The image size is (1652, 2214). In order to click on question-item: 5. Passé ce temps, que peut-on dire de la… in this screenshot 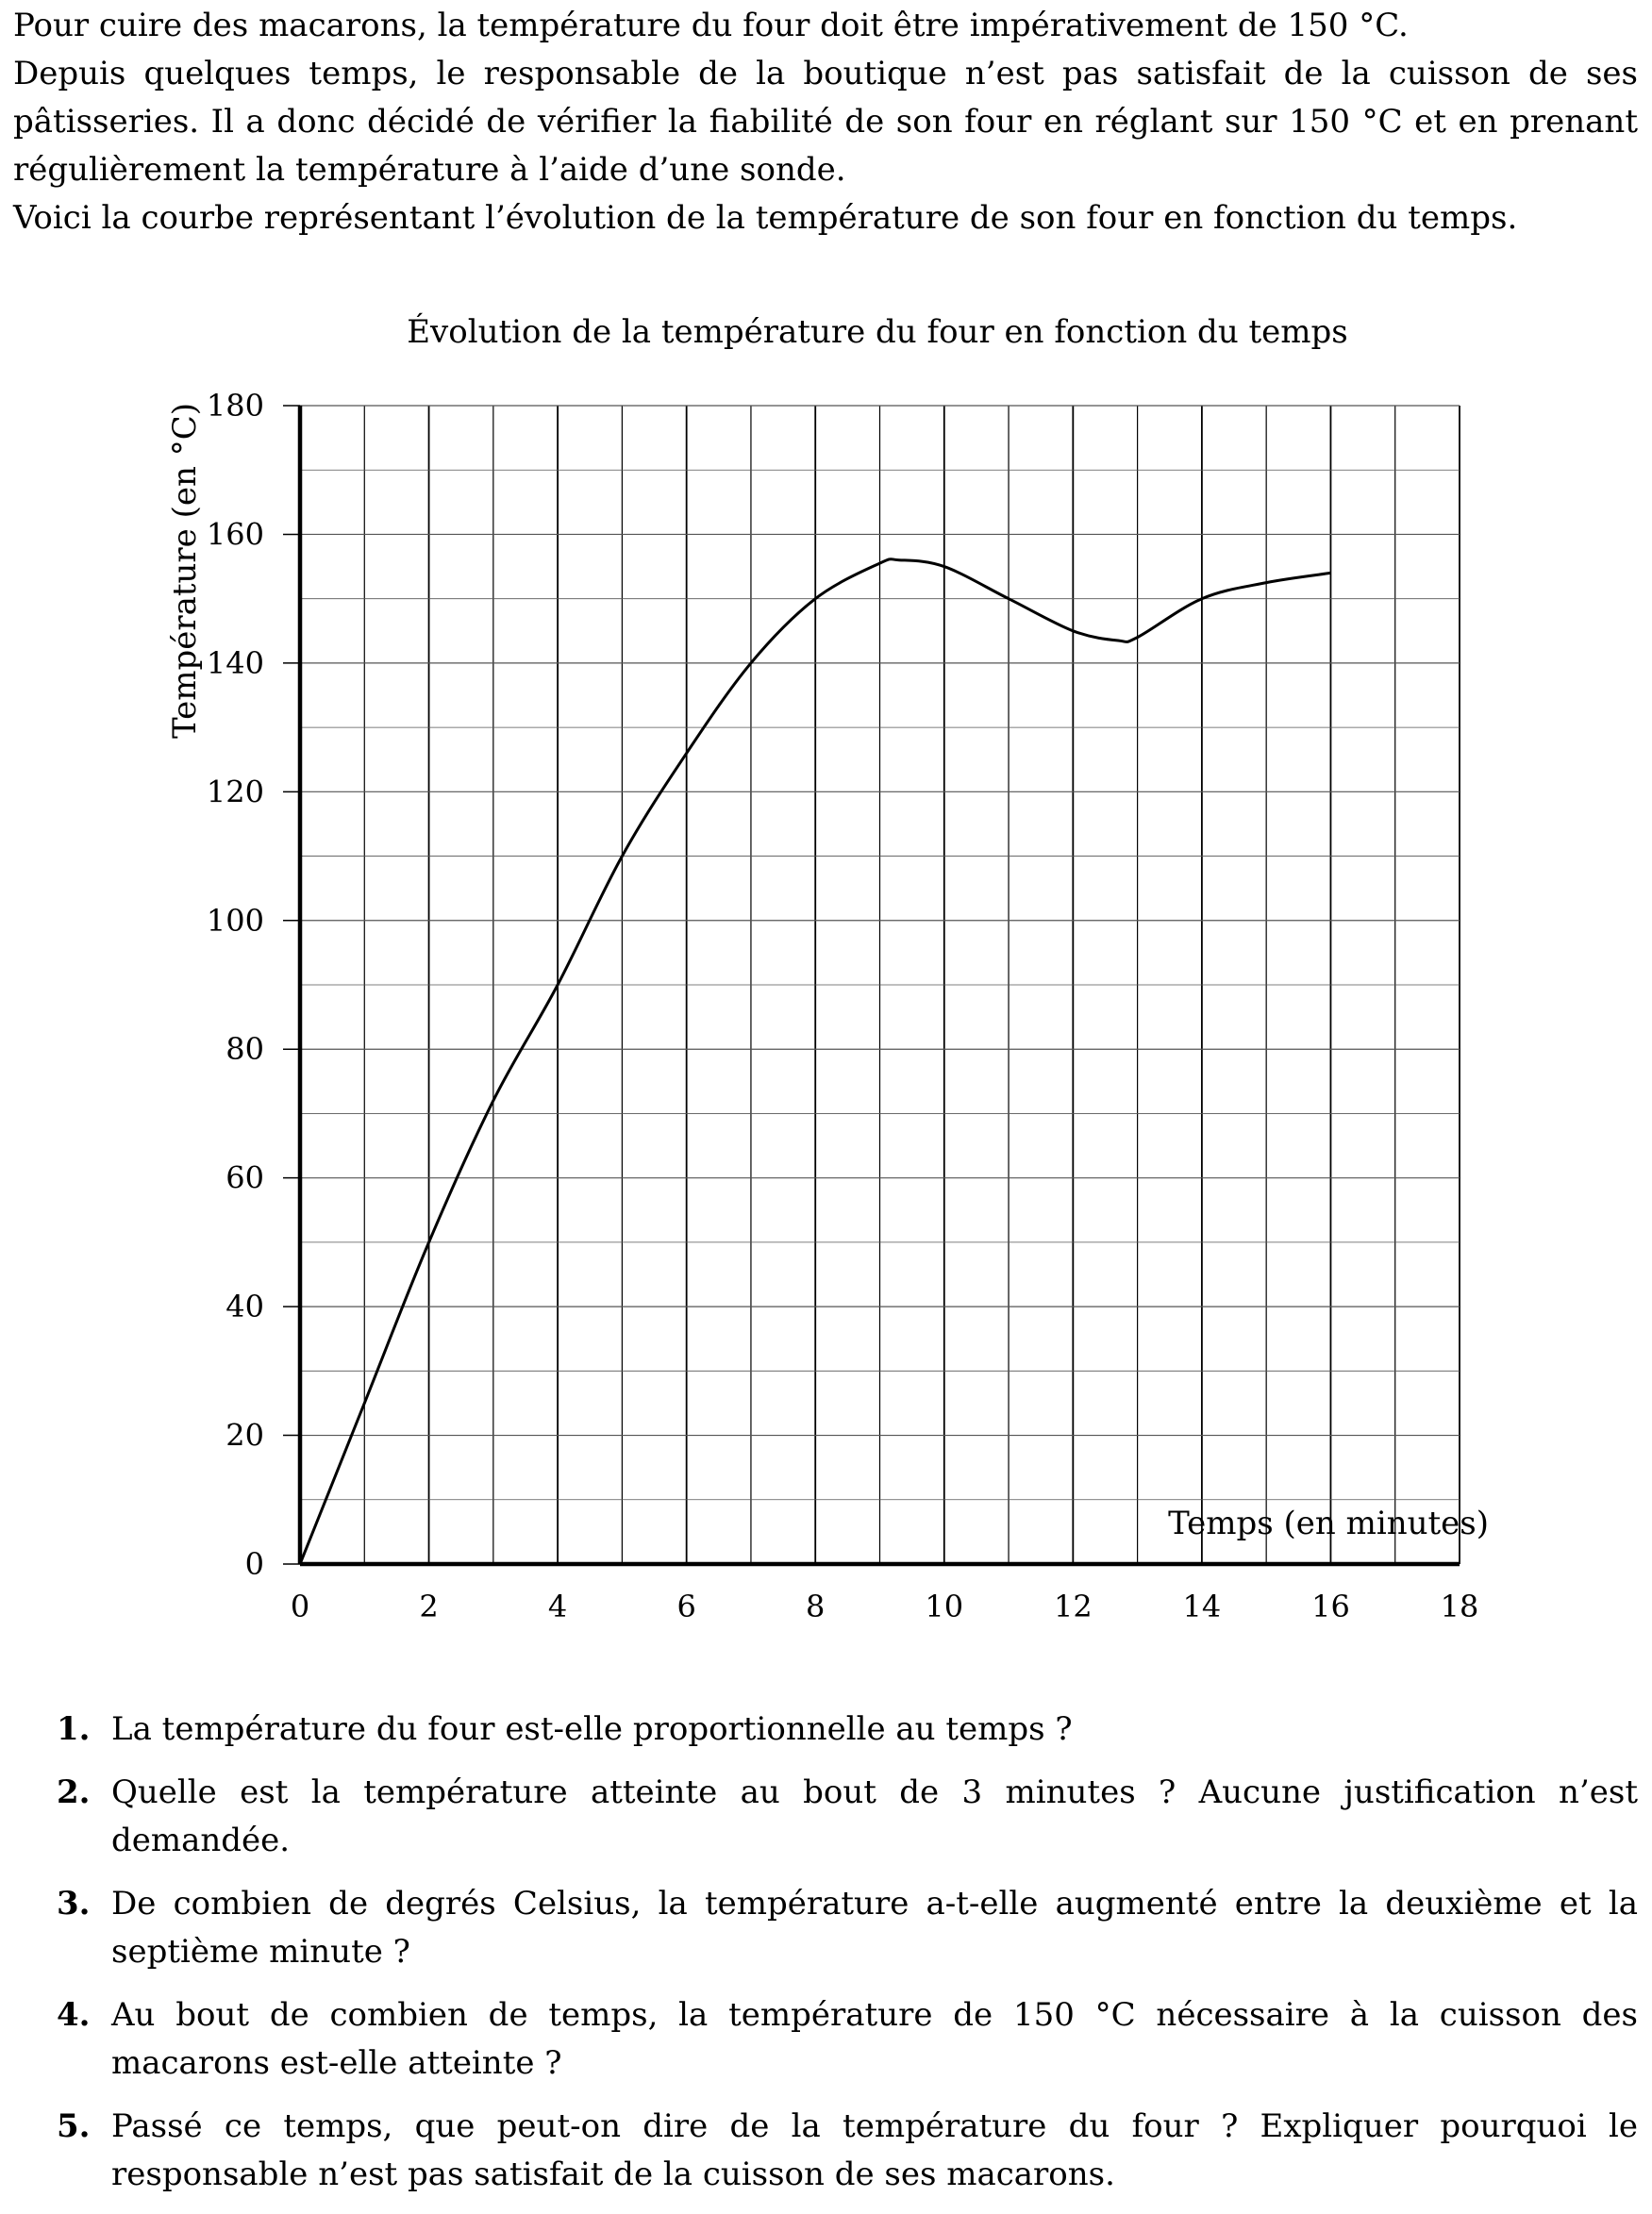, I will do `click(847, 2151)`.